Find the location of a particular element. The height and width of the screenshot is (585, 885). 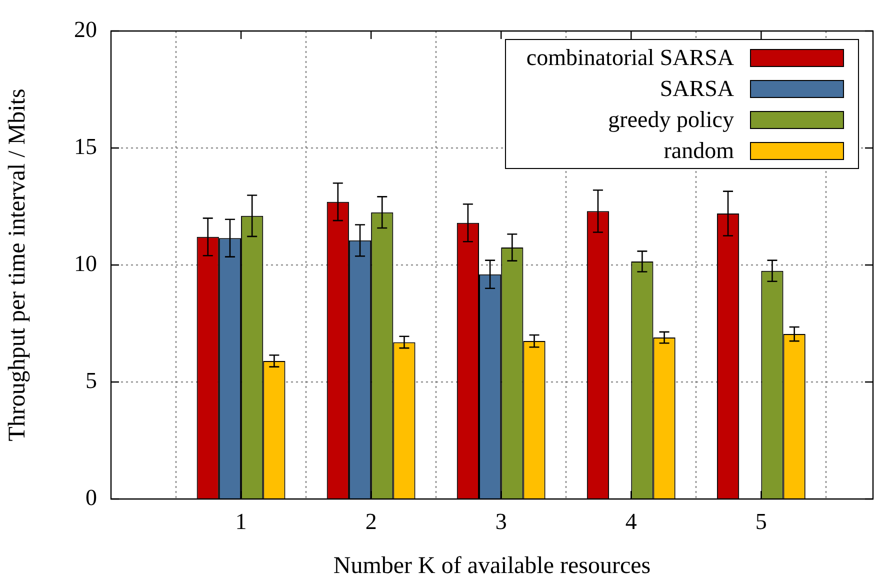

y-tick-label: 20 is located at coordinates (85, 29).